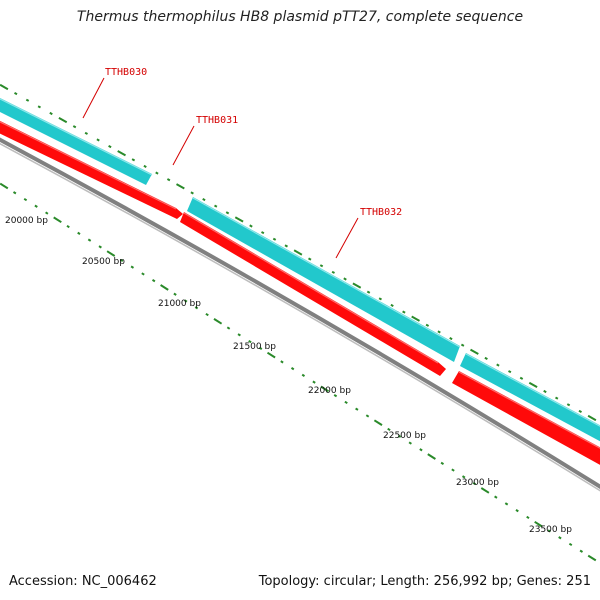 The width and height of the screenshot is (600, 600). I want to click on scale-label-23000: 23000 bp, so click(477, 483).